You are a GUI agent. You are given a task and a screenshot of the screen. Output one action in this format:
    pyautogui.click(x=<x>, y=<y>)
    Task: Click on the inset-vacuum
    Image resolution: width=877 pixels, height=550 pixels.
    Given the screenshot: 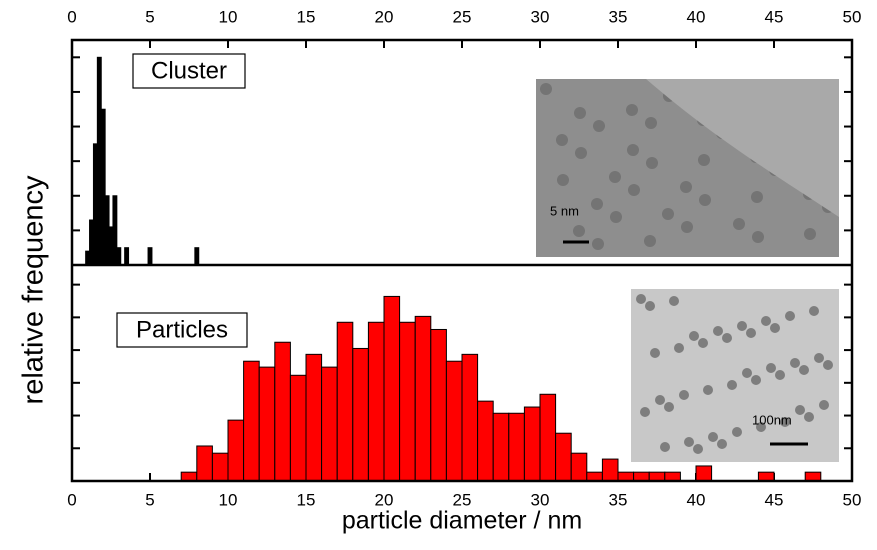 What is the action you would take?
    pyautogui.click(x=742, y=148)
    